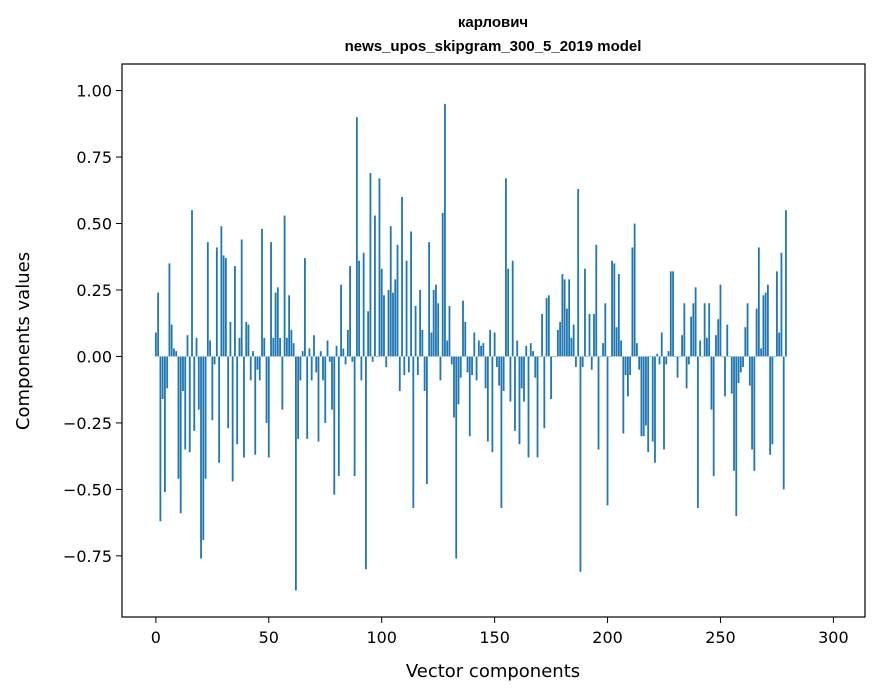  Describe the element at coordinates (493, 46) in the screenshot. I see `chart-subtitle: news_upos_skipgram_300_5_2019 model` at that location.